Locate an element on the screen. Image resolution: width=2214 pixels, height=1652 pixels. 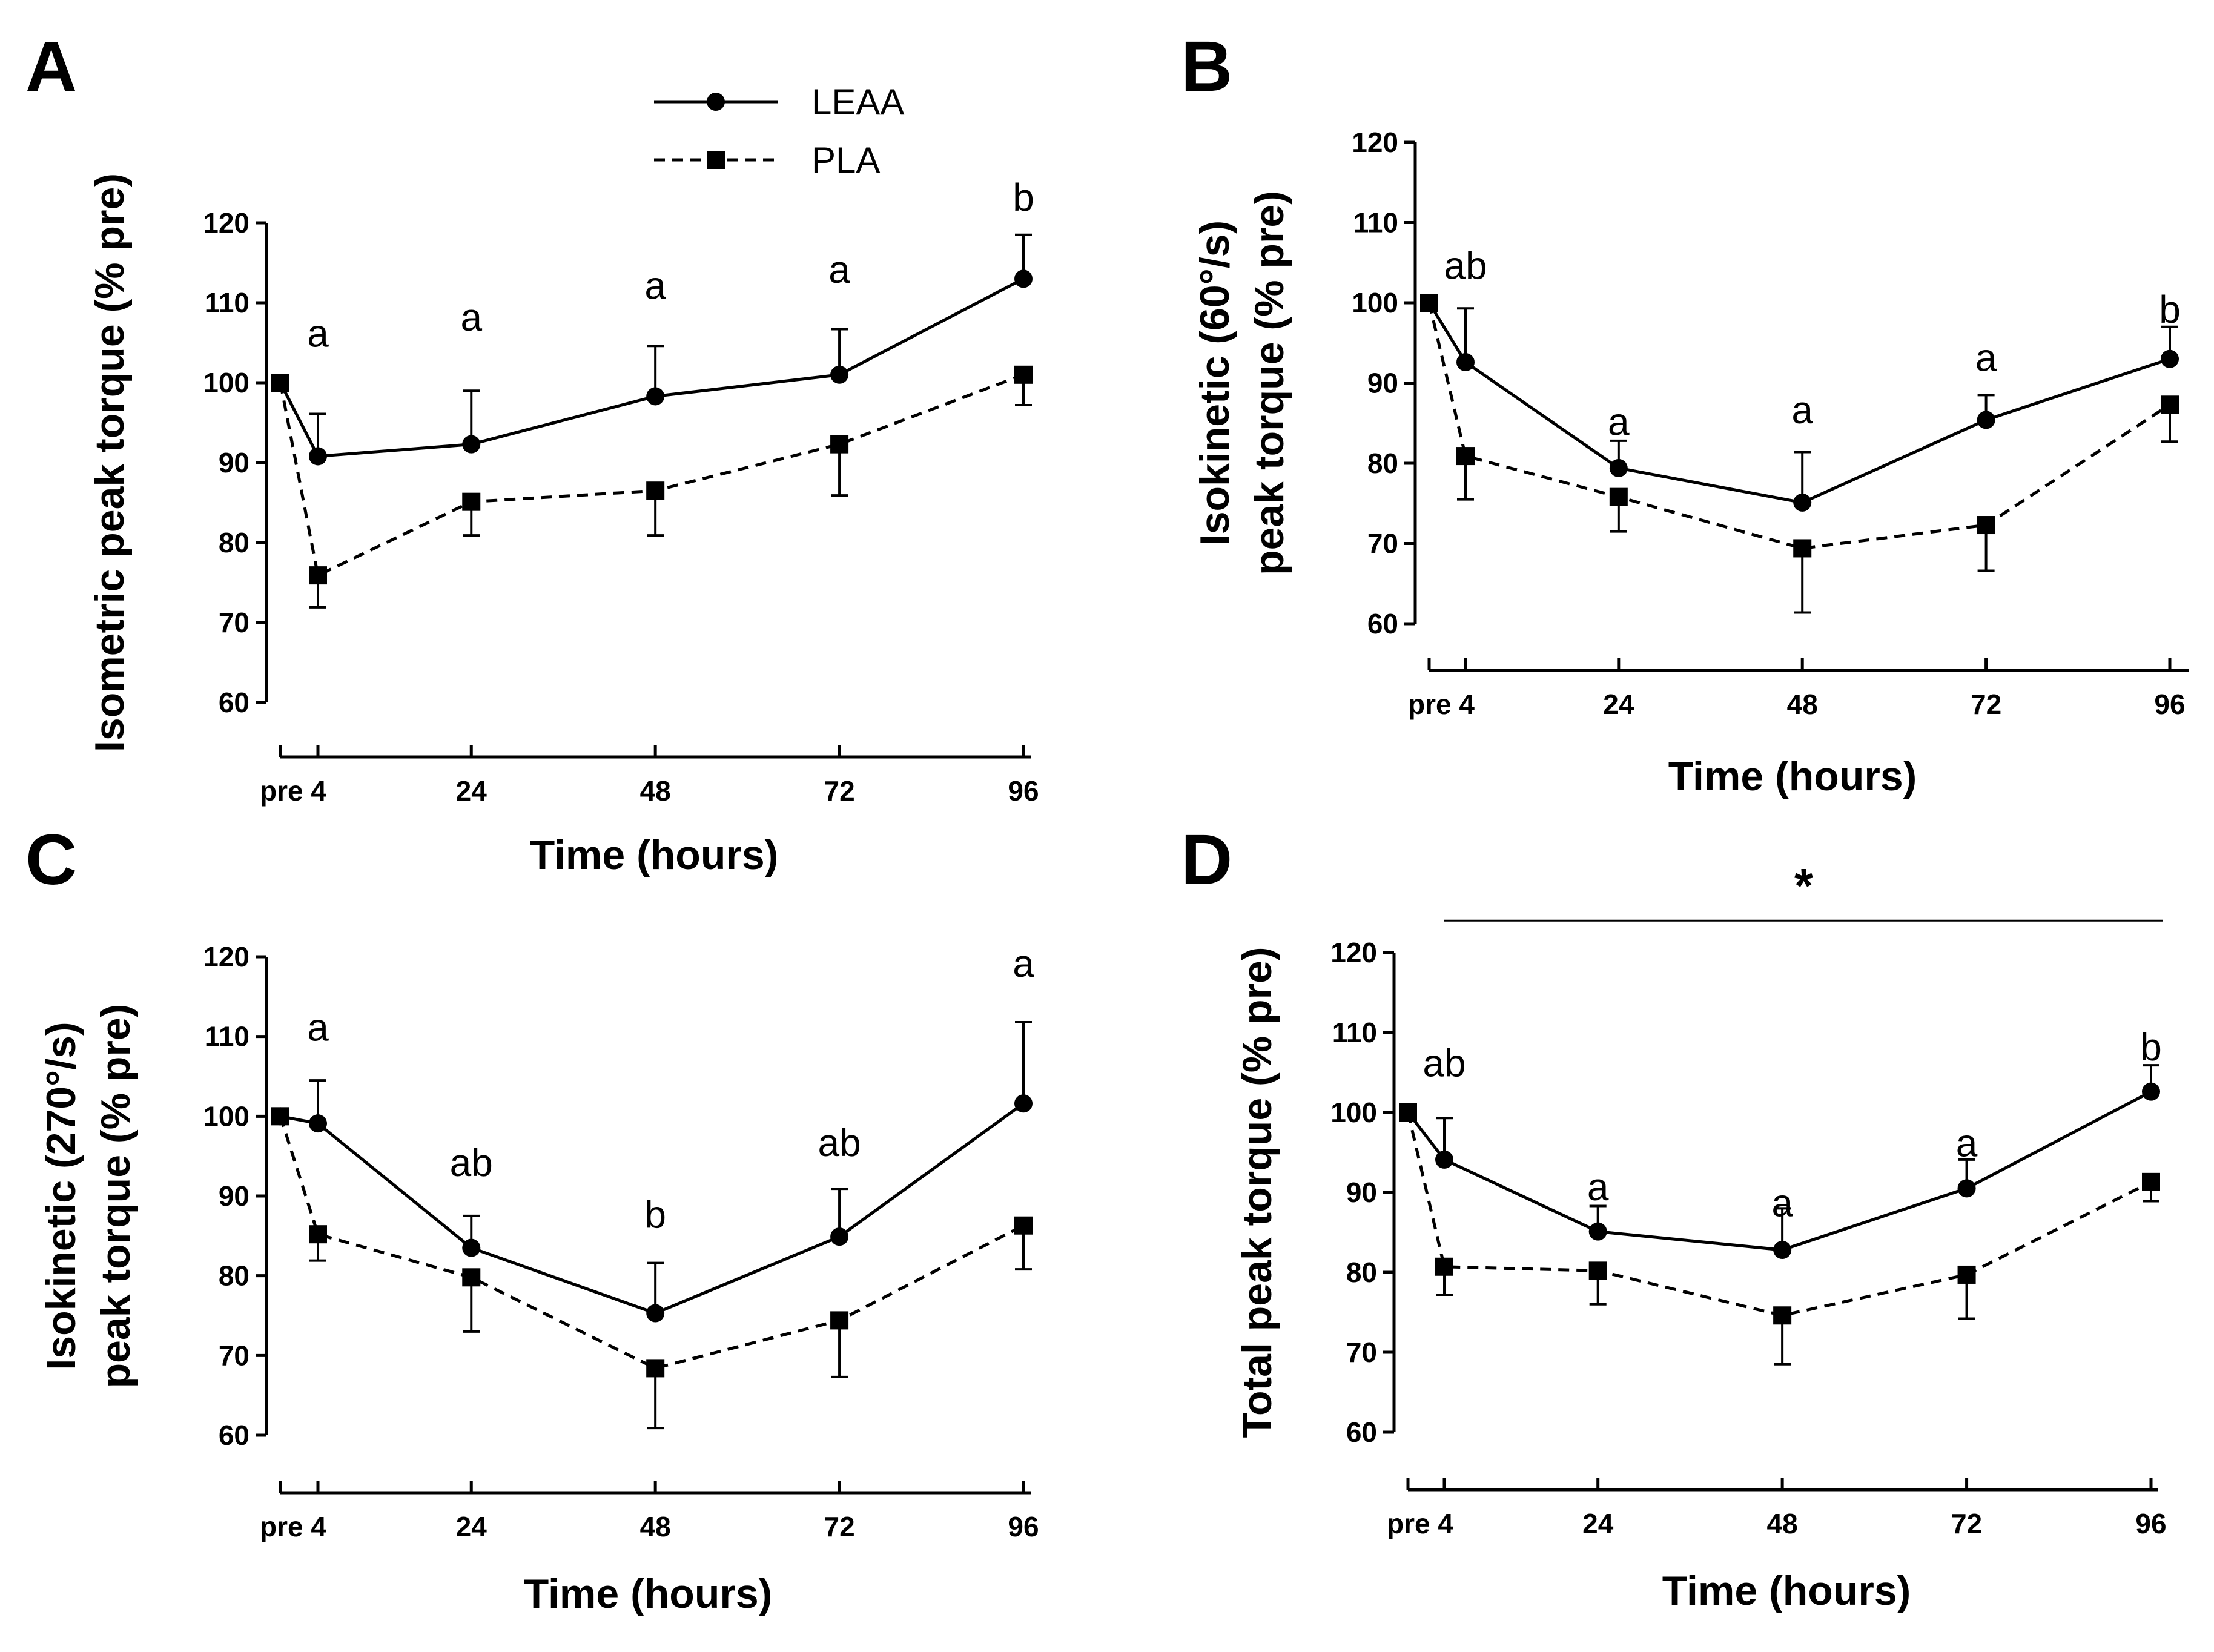
legend-label: LEAA is located at coordinates (857, 102).